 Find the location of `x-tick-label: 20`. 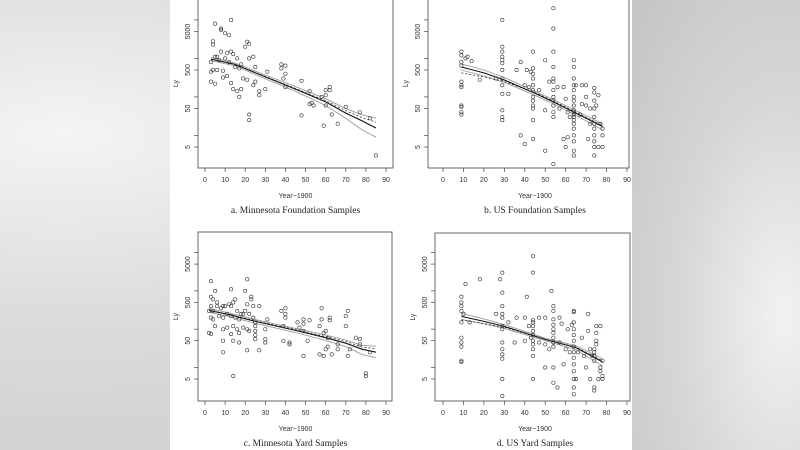

x-tick-label: 20 is located at coordinates (484, 180).